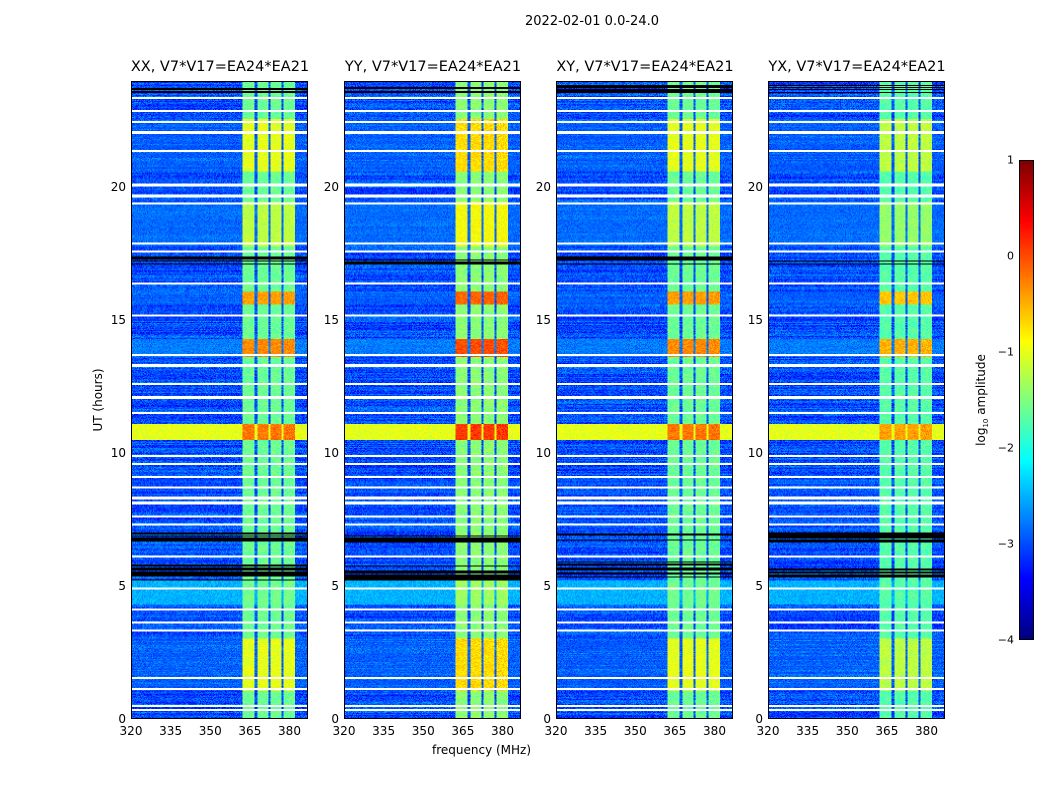  Describe the element at coordinates (220, 67) in the screenshot. I see `panel-title: XX, V7*V17=EA24*EA21` at that location.